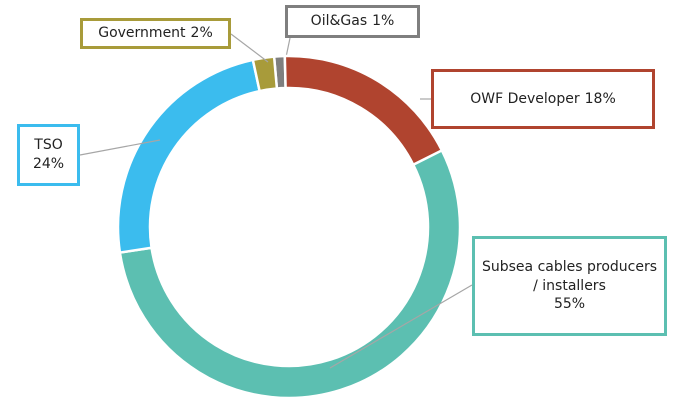  I want to click on slice-label: OWF Developer 18%, so click(543, 99).